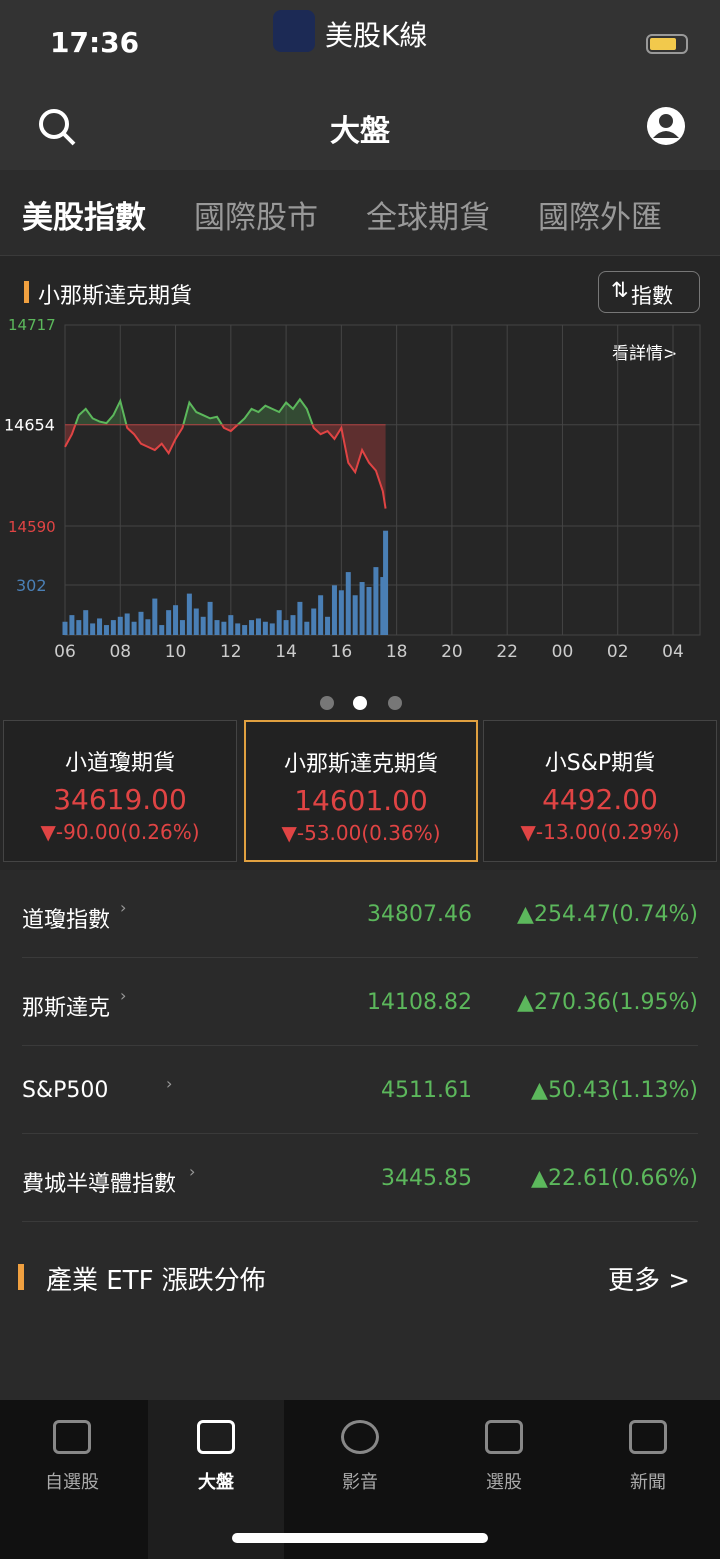  Describe the element at coordinates (123, 995) in the screenshot. I see `chevron: ›` at that location.